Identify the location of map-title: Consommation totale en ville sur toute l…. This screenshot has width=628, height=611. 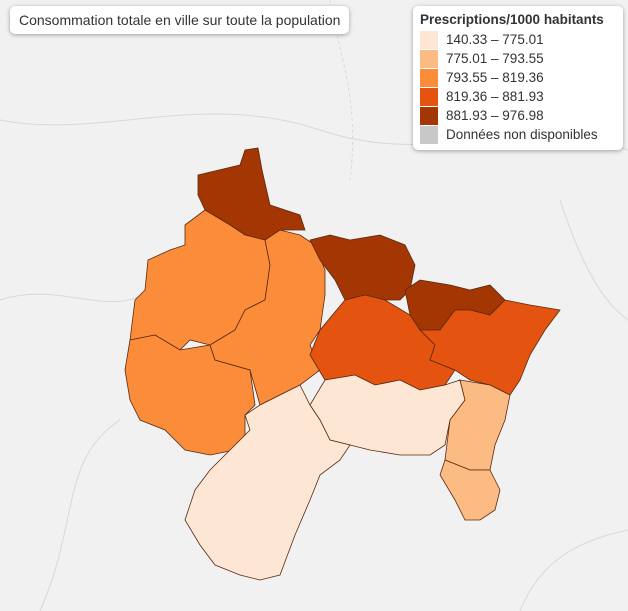
(180, 20).